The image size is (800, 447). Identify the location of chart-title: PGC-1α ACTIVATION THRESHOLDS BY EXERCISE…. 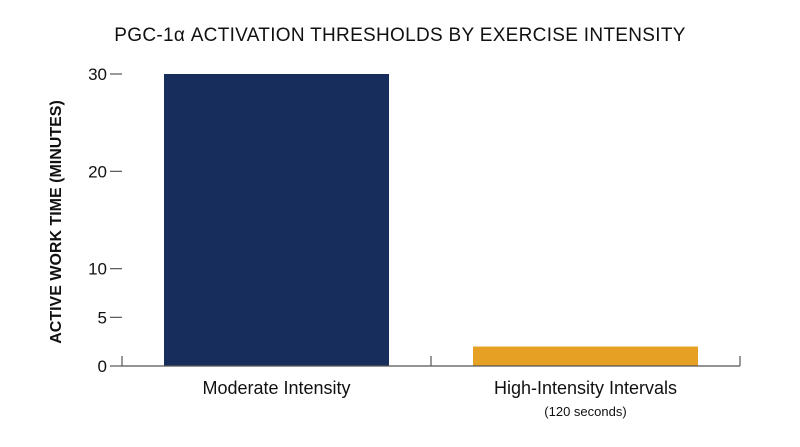
(399, 35).